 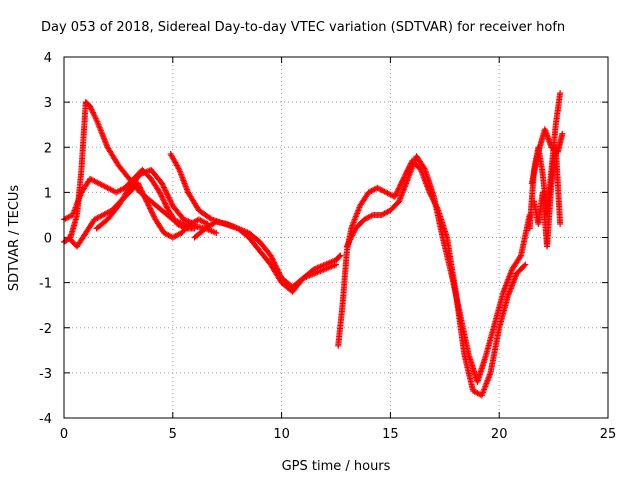 What do you see at coordinates (14, 238) in the screenshot?
I see `y-axis-label: SDTVAR / TECUs` at bounding box center [14, 238].